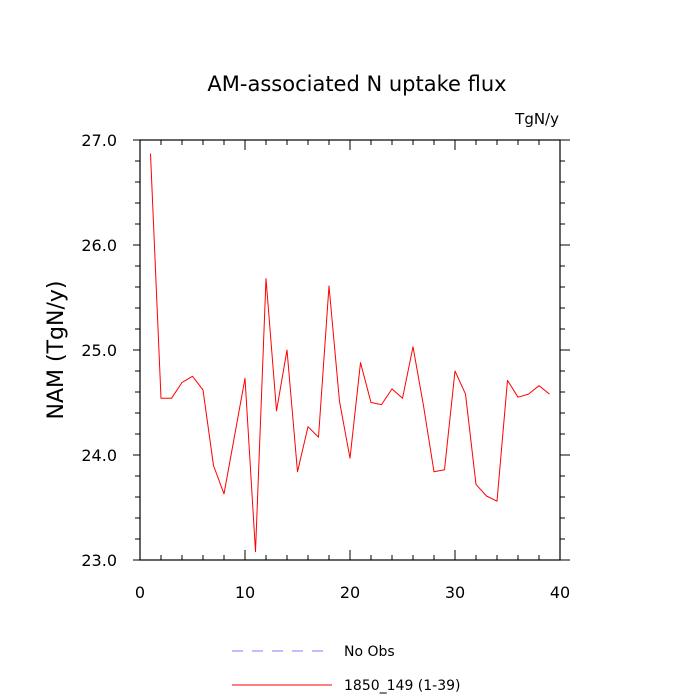  I want to click on y-tick-label: 26.0, so click(99, 245).